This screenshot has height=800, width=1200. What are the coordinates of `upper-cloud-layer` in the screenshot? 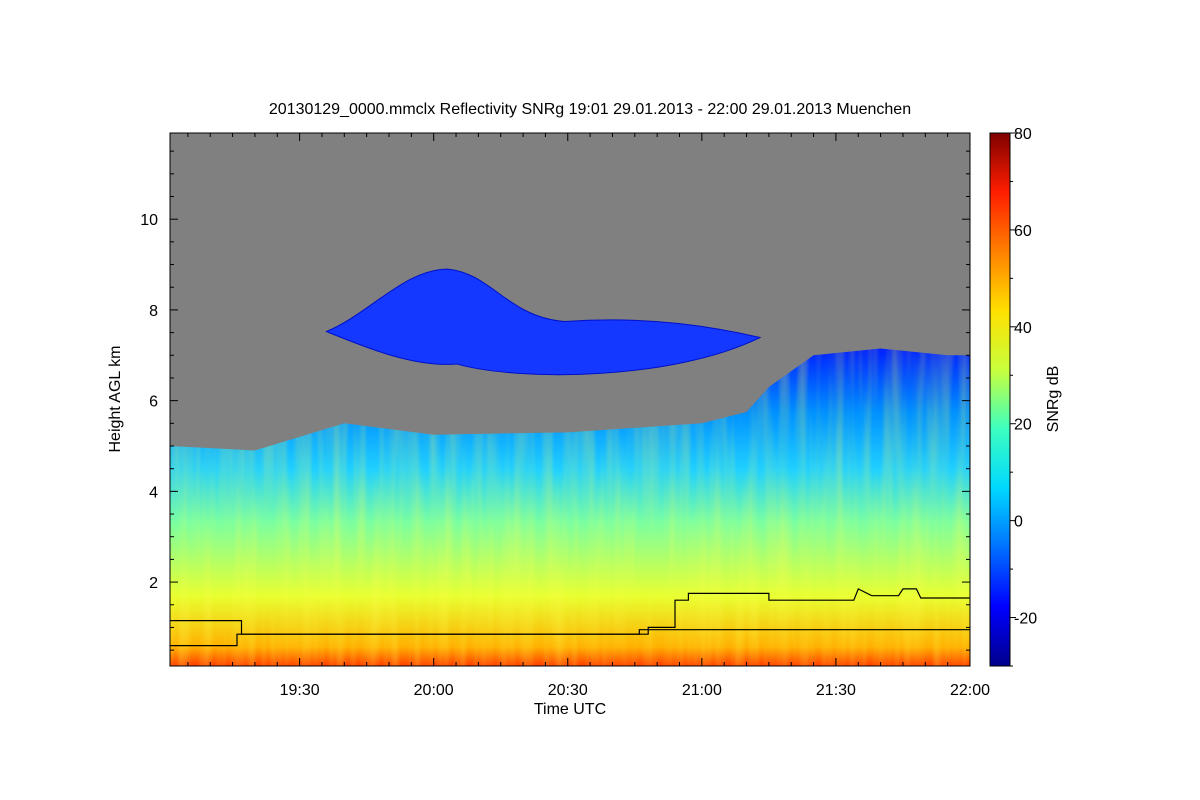 It's located at (543, 322).